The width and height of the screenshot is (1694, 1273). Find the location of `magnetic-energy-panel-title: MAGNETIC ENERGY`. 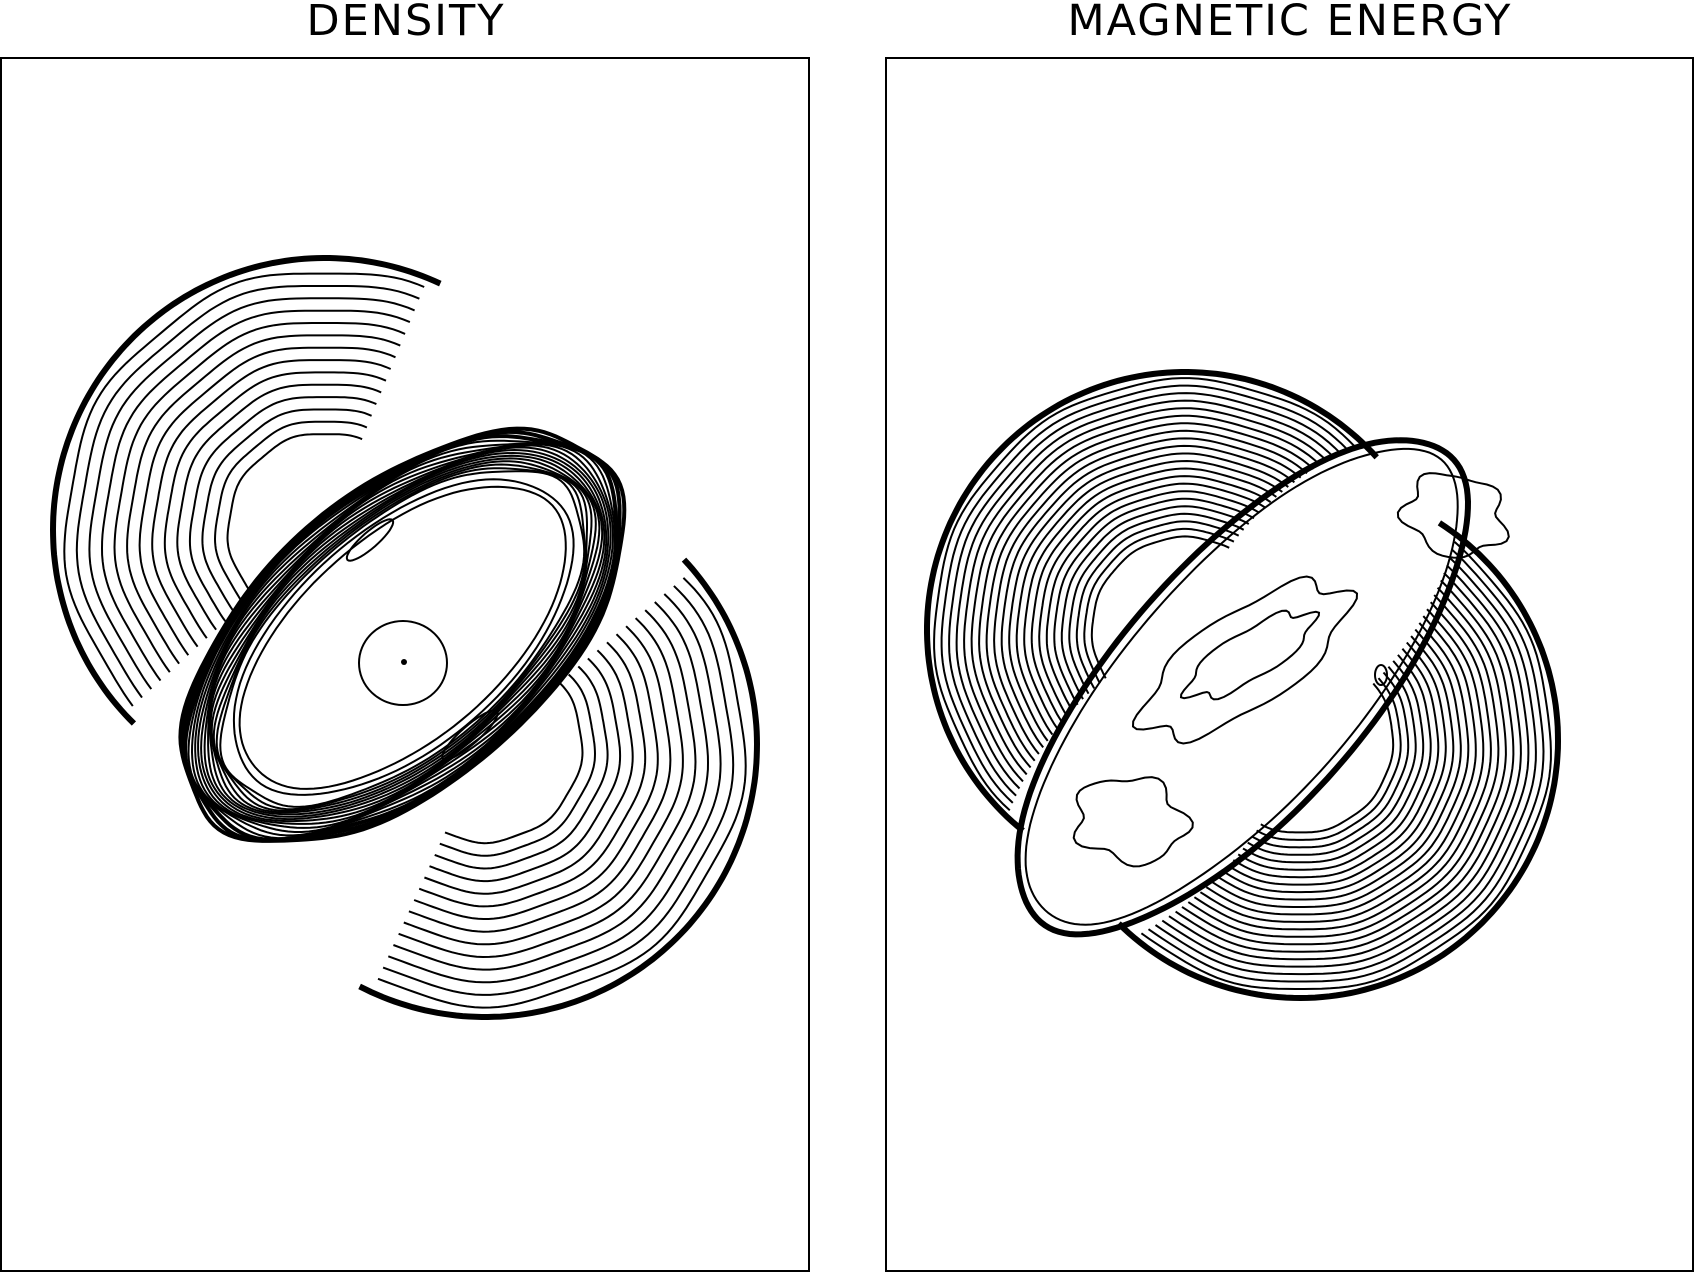

magnetic-energy-panel-title: MAGNETIC ENERGY is located at coordinates (1290, 23).